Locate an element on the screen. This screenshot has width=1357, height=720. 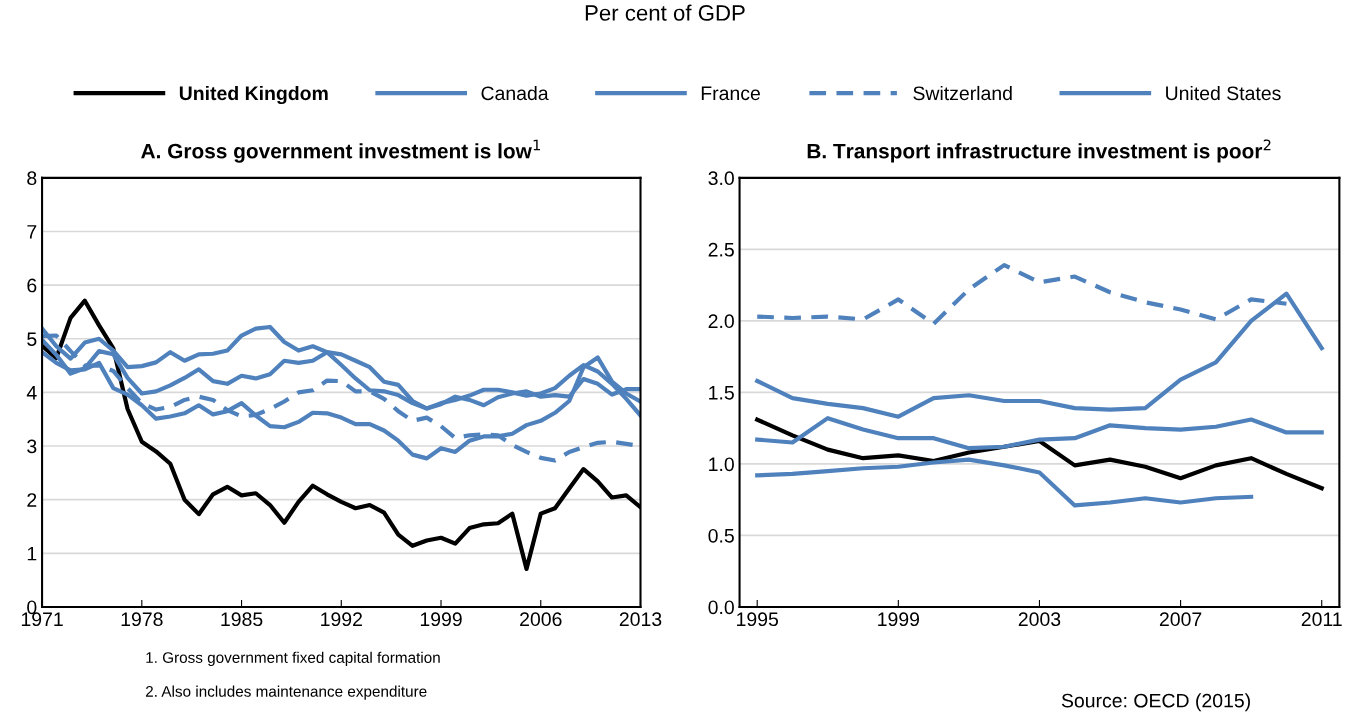
source-note: Source: OECD (2015) is located at coordinates (1155, 702).